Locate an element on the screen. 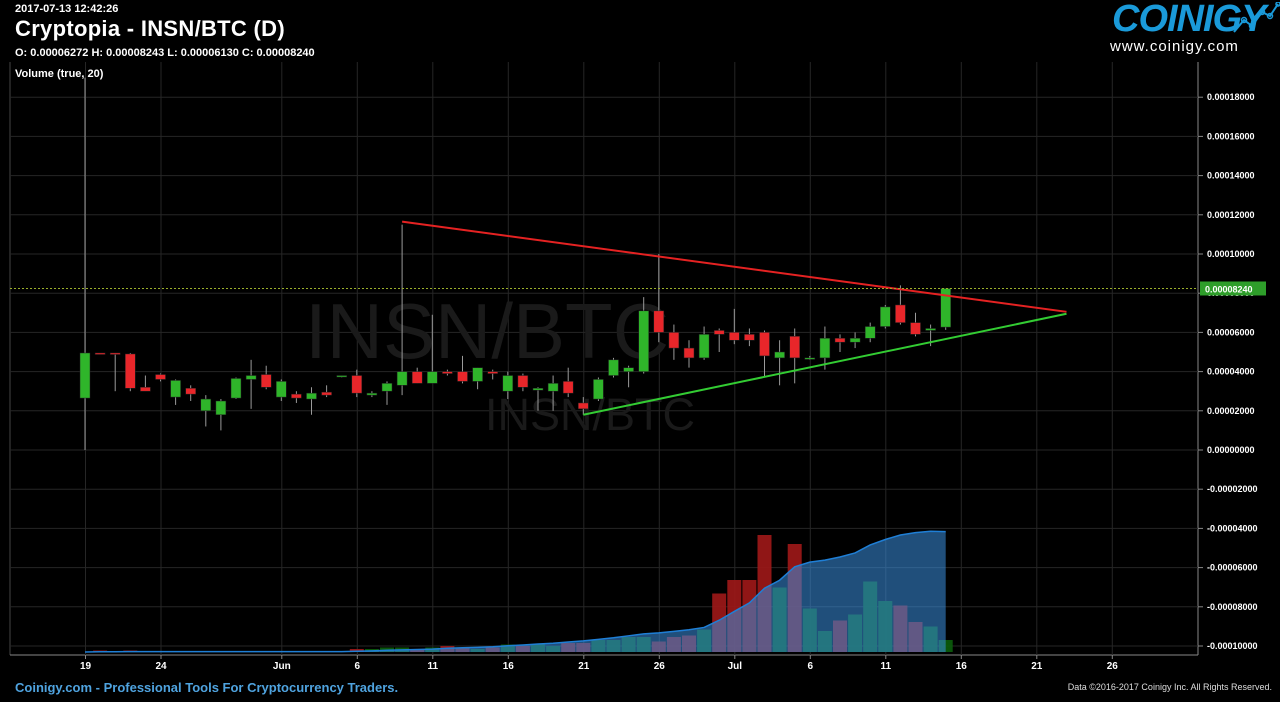 This screenshot has width=1280, height=702. y-tick-label: 0.00002000 is located at coordinates (1231, 411).